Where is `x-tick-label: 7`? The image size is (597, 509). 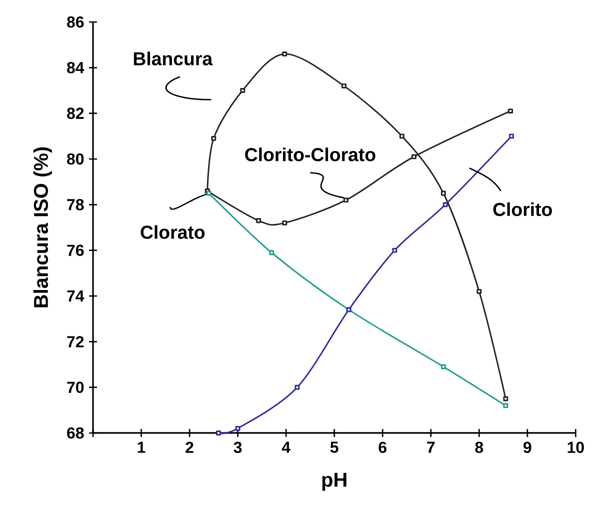 x-tick-label: 7 is located at coordinates (431, 447).